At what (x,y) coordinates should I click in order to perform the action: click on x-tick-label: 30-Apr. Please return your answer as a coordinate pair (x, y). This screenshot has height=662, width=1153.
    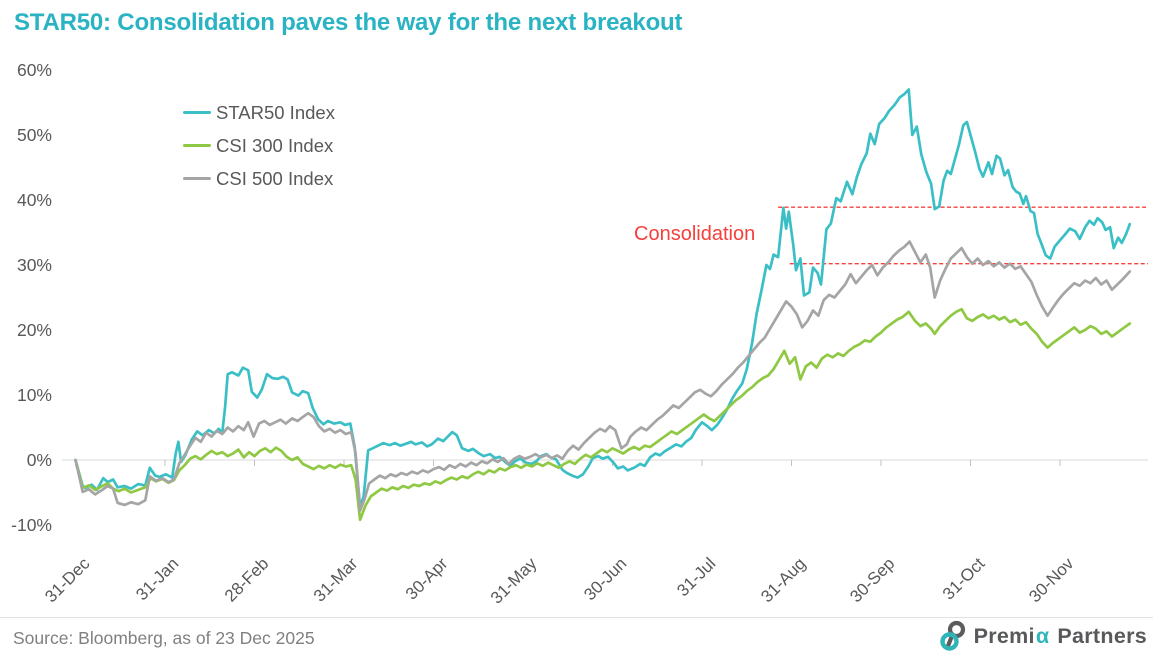
    Looking at the image, I should click on (426, 579).